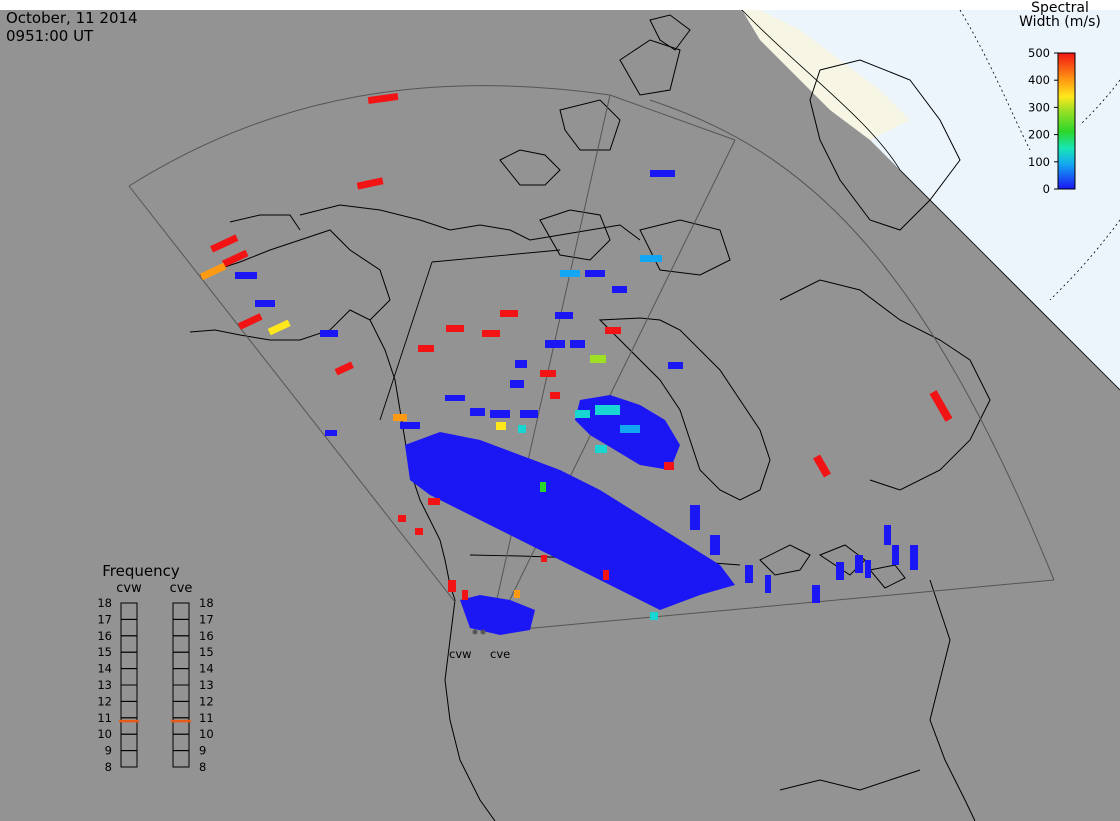 The image size is (1120, 821). What do you see at coordinates (104, 685) in the screenshot?
I see `frequency-scale-label: 13` at bounding box center [104, 685].